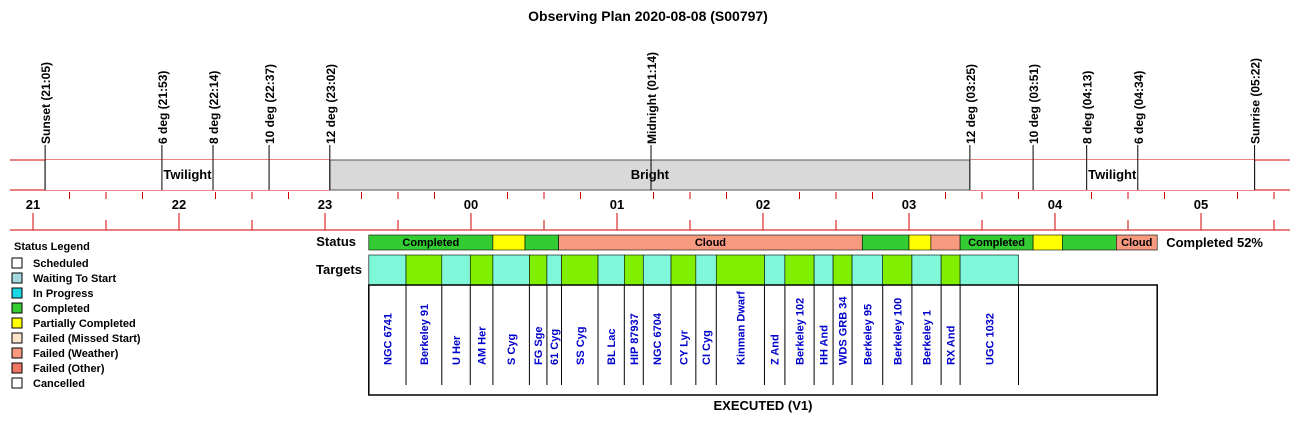  What do you see at coordinates (763, 204) in the screenshot?
I see `hour-tick-label: 02` at bounding box center [763, 204].